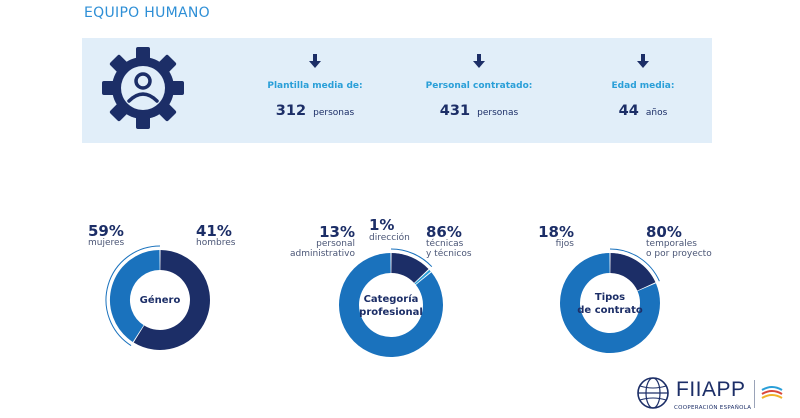  I want to click on slice-percent: 86%, so click(444, 232).